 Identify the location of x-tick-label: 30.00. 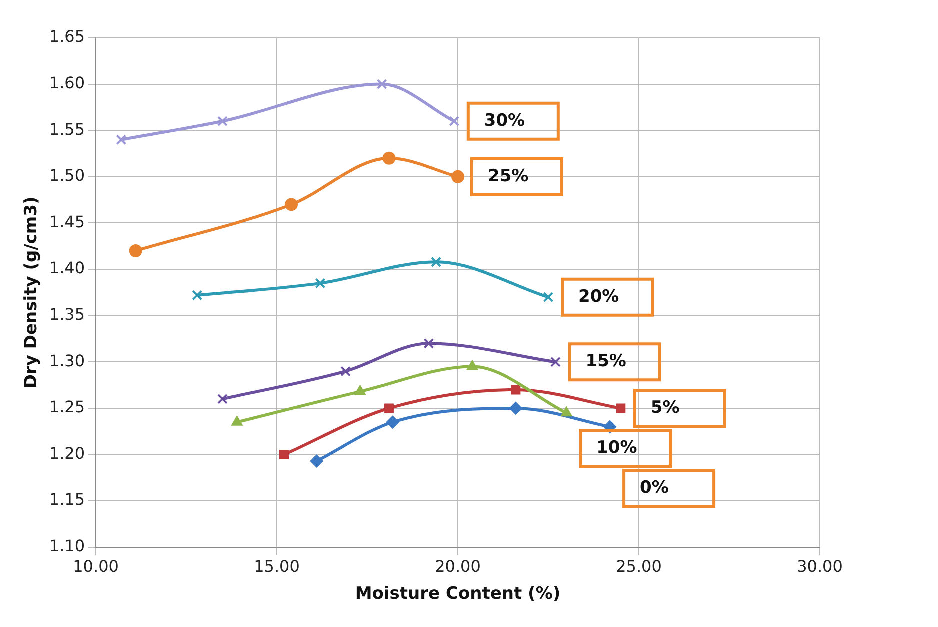
(820, 566).